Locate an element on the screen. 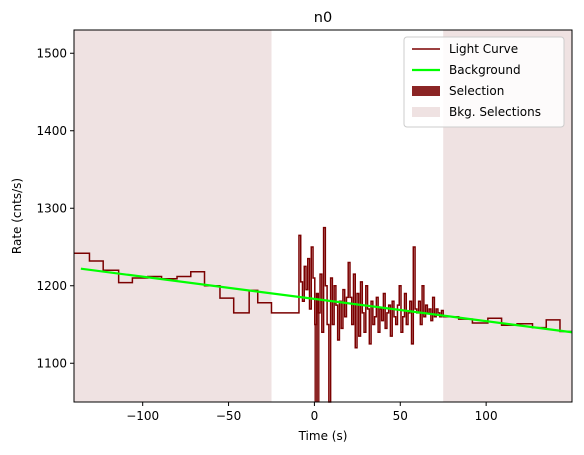 The height and width of the screenshot is (455, 584). y-tick-label: 1400 is located at coordinates (51, 131).